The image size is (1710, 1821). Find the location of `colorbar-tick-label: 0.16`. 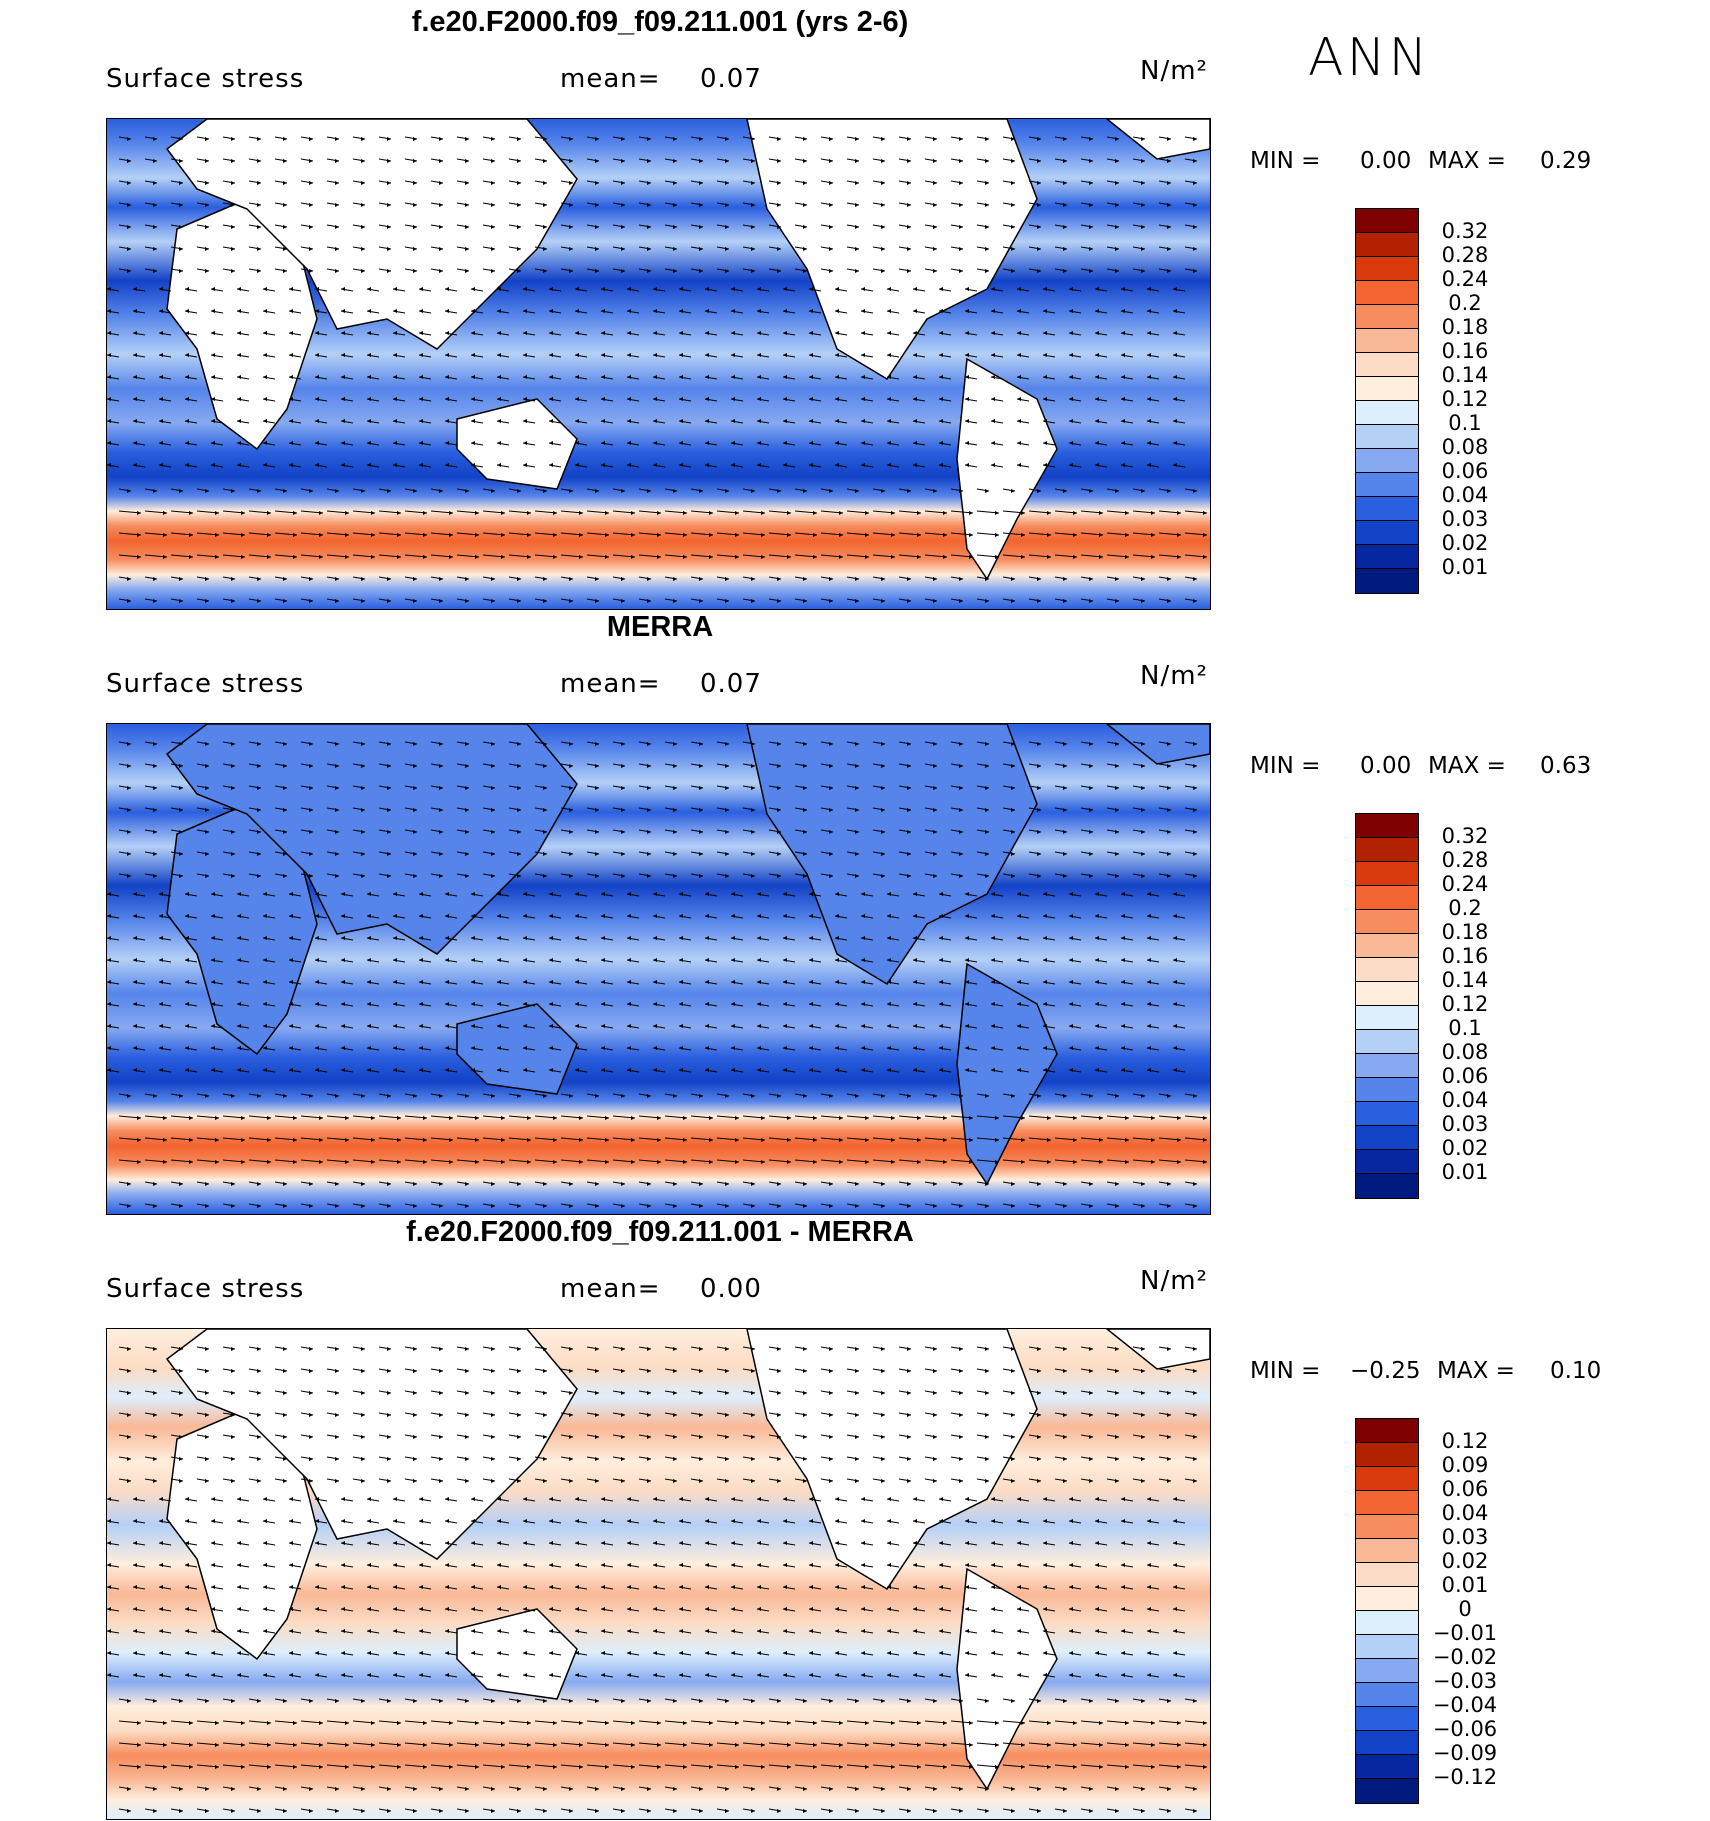

colorbar-tick-label: 0.16 is located at coordinates (1465, 351).